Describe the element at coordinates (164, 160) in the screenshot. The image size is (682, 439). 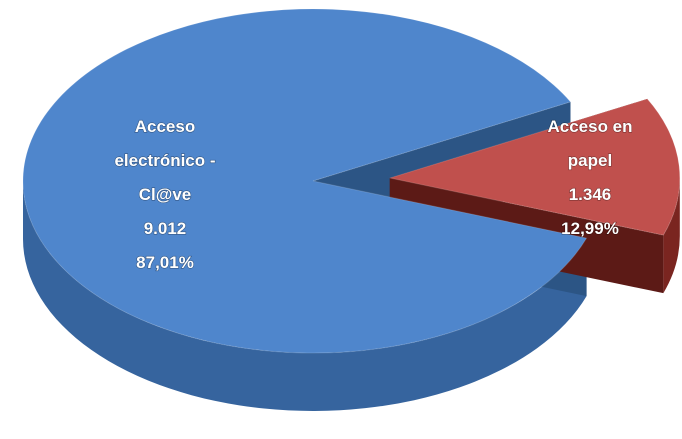
I see `slice-0-label-line-1: electrónico -` at that location.